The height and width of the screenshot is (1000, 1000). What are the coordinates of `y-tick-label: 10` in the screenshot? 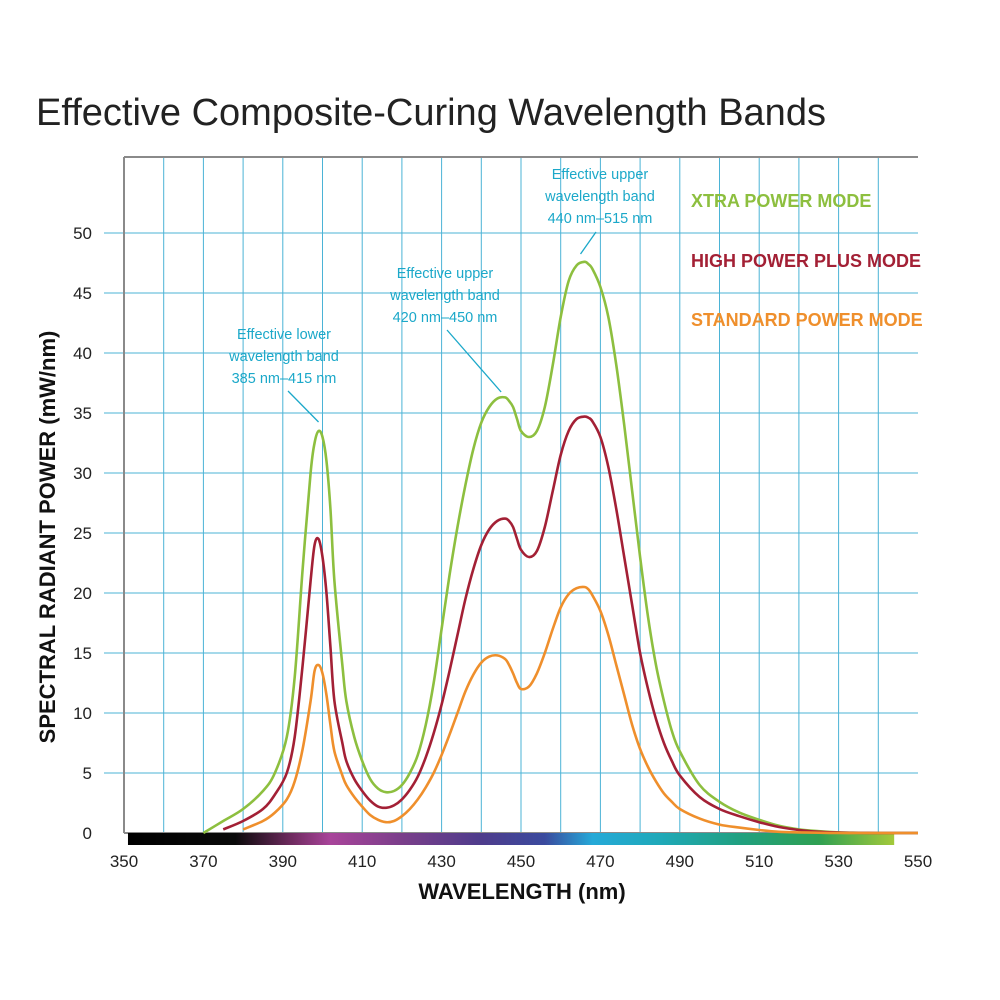 It's located at (82, 713).